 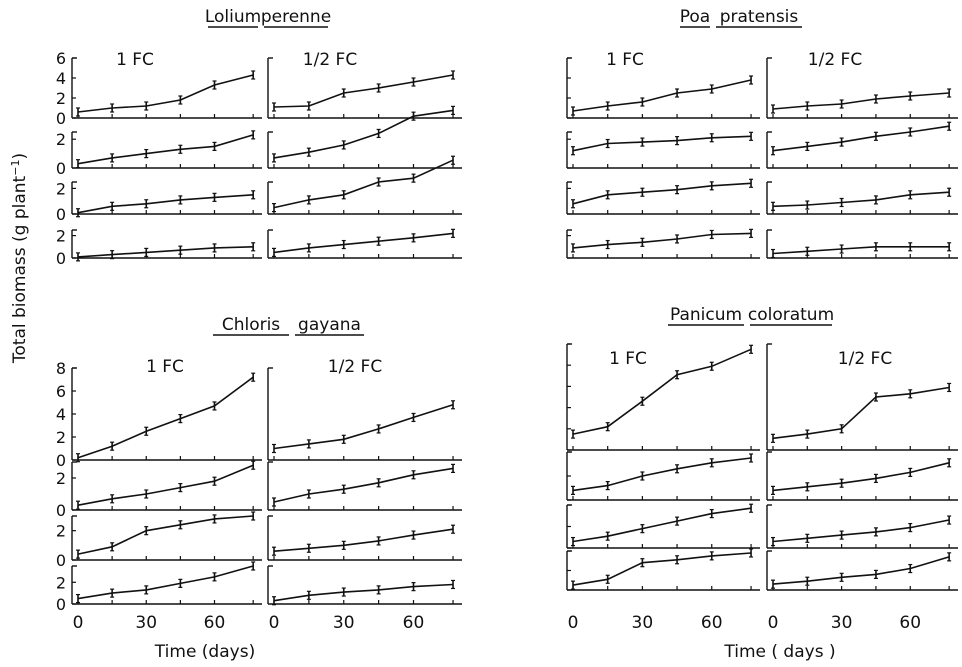 I want to click on species-title-word: Chloris, so click(x=251, y=325).